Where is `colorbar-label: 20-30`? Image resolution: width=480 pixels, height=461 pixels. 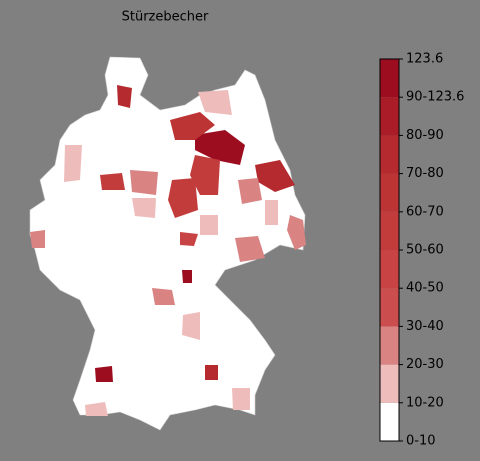
colorbar-label: 20-30 is located at coordinates (425, 364).